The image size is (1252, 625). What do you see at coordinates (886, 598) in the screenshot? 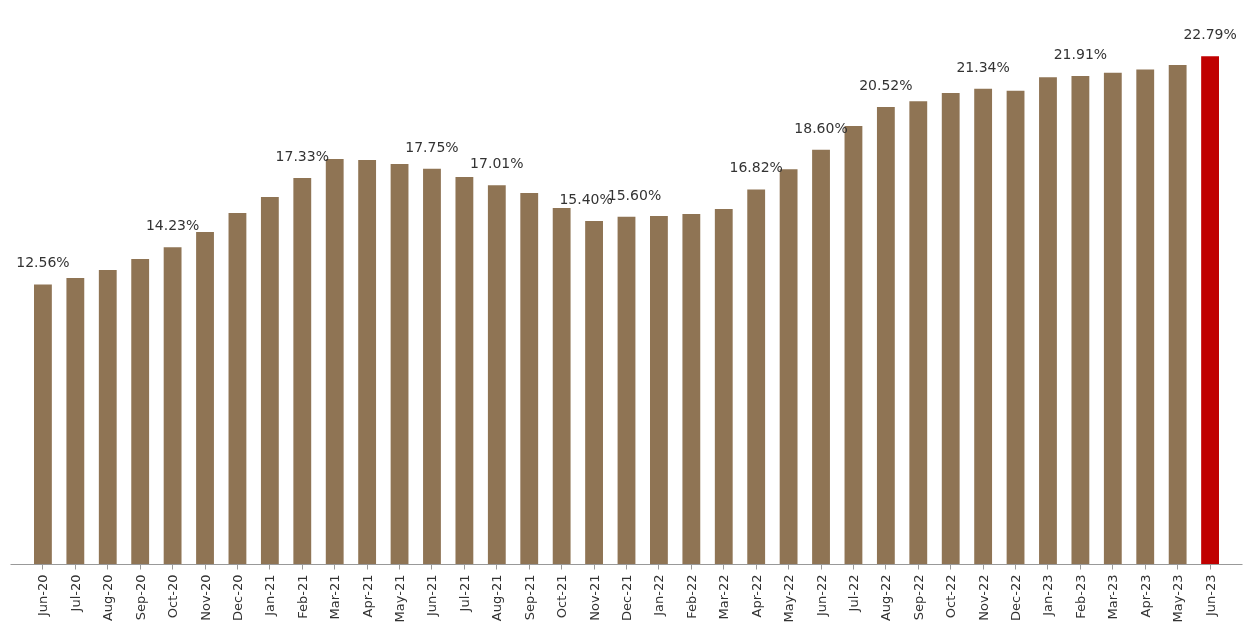
I see `x-tick-label: Aug-22` at bounding box center [886, 598].